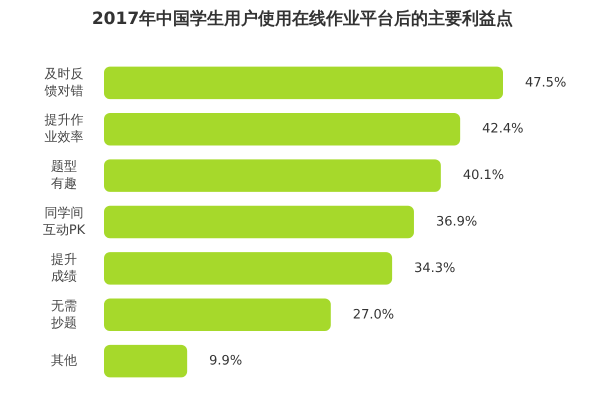 This screenshot has height=399, width=605. I want to click on y-tick-label: 及时反馈对错, so click(64, 82).